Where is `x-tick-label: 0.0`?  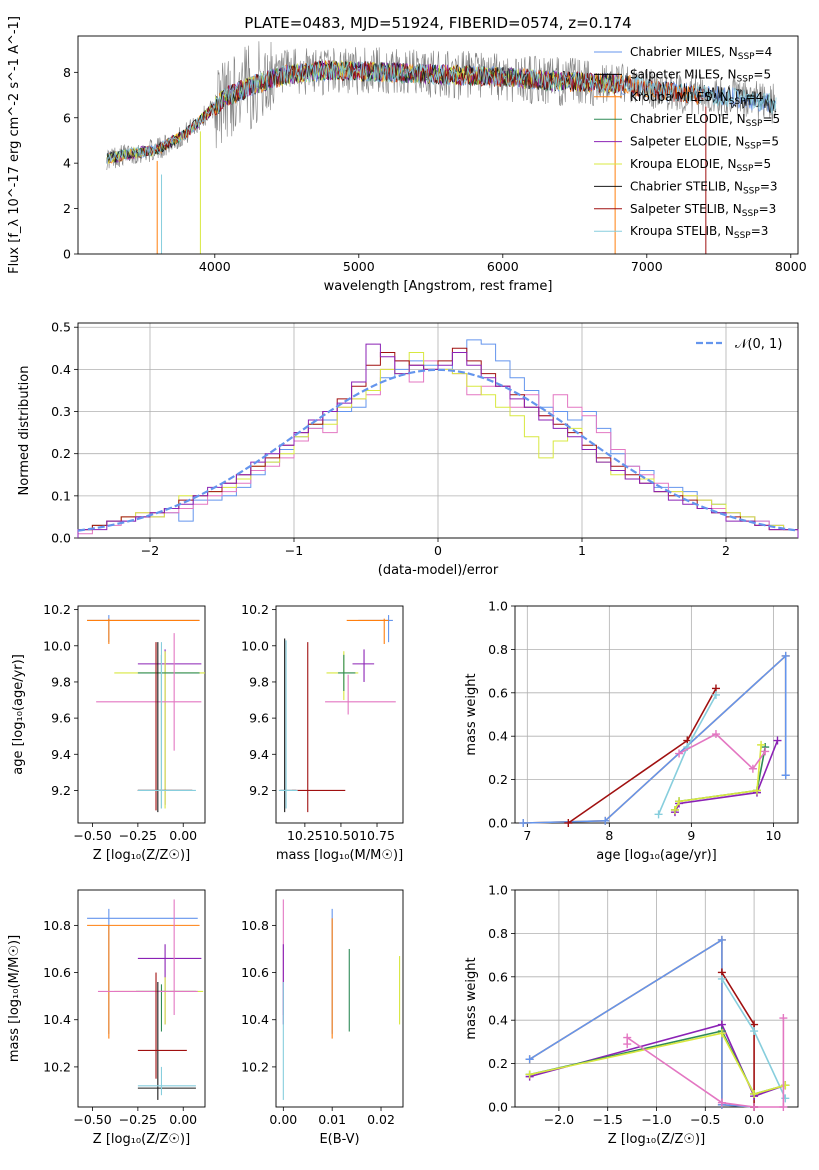 x-tick-label: 0.0 is located at coordinates (754, 1119).